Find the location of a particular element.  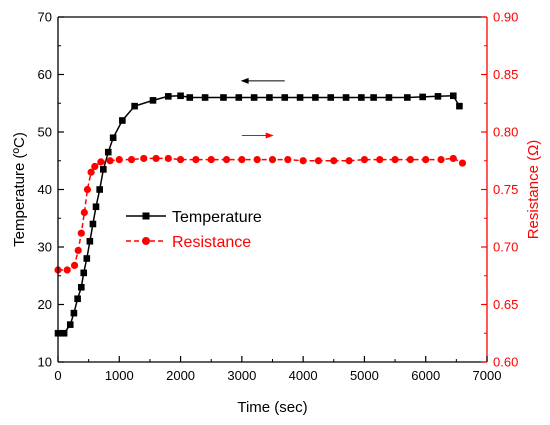

resistance-axis-arrow-head is located at coordinates (269, 135).